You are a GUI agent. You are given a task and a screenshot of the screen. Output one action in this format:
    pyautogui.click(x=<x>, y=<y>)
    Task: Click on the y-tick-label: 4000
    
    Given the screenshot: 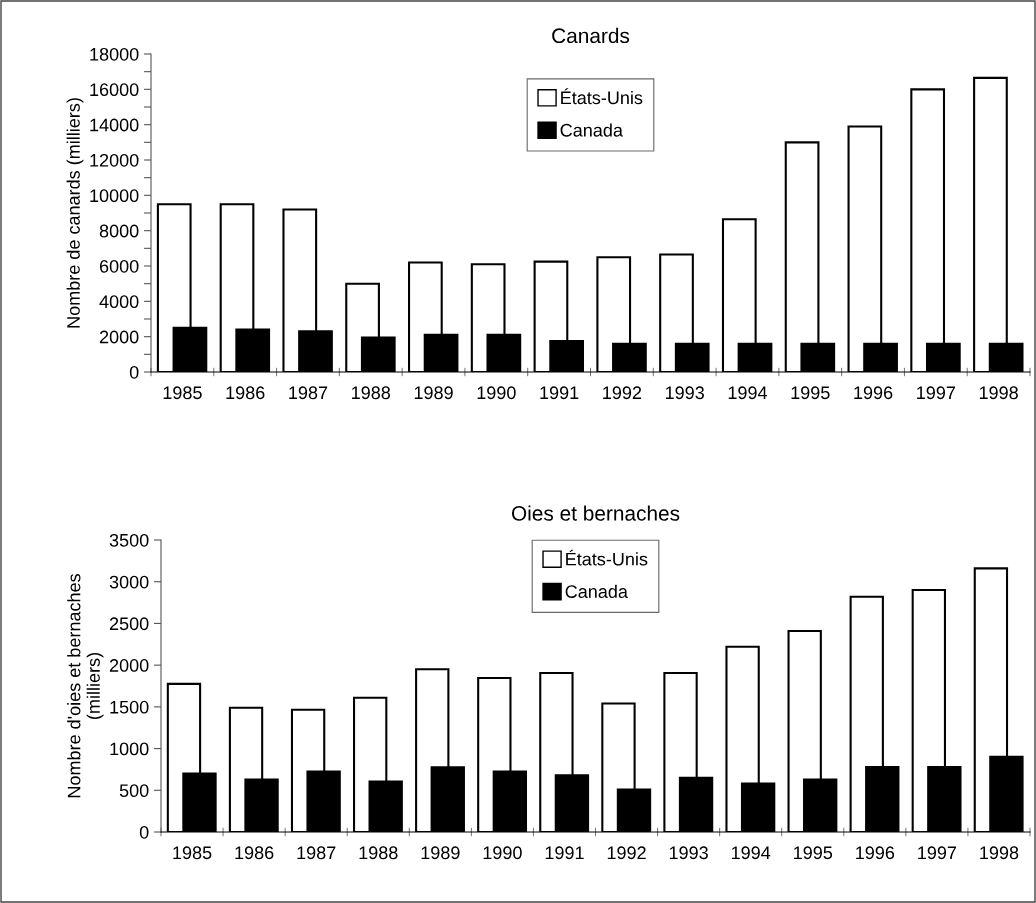 What is the action you would take?
    pyautogui.click(x=119, y=302)
    